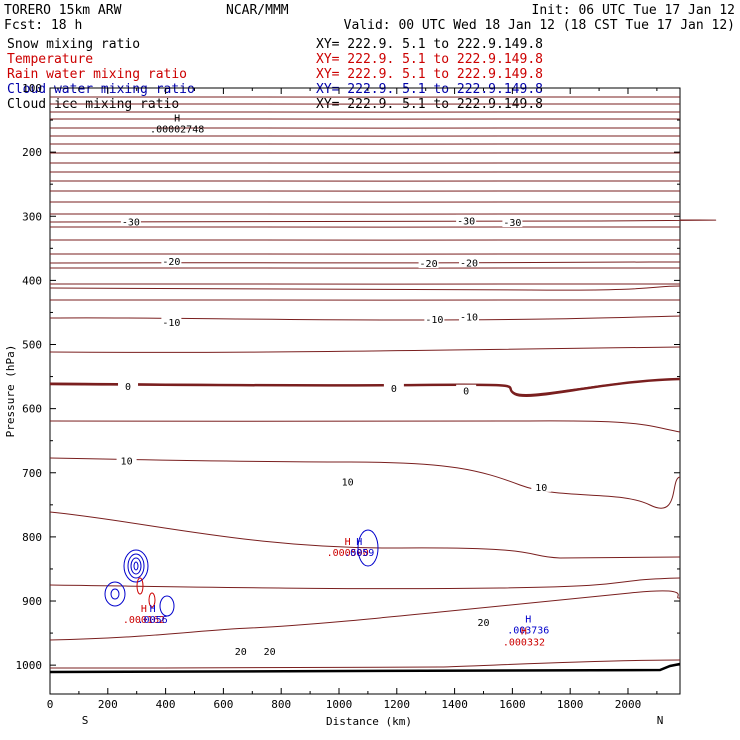  Describe the element at coordinates (32, 345) in the screenshot. I see `y-tick-label: 500` at that location.